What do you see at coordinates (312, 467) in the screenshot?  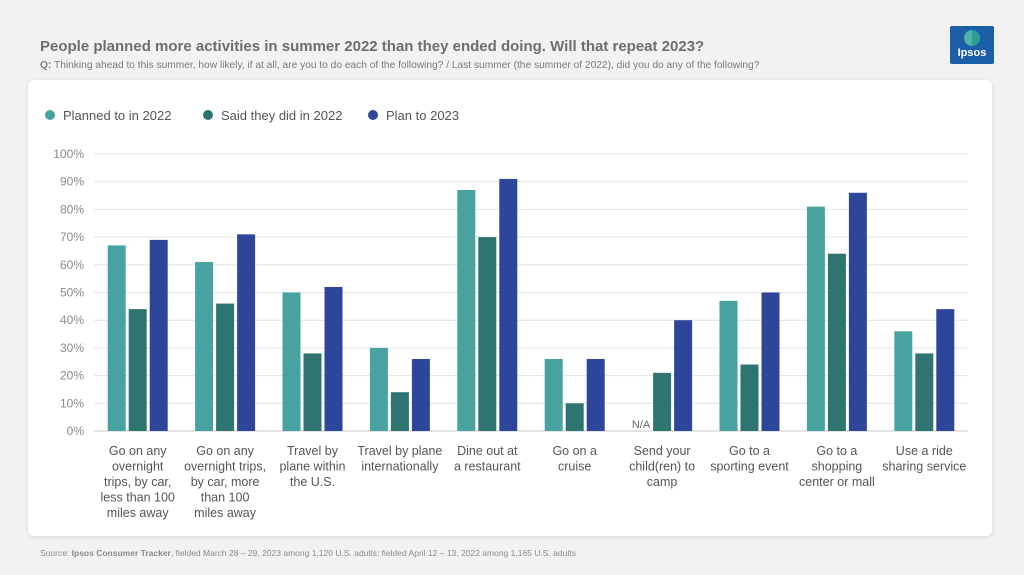 I see `x-category-label: plane within` at bounding box center [312, 467].